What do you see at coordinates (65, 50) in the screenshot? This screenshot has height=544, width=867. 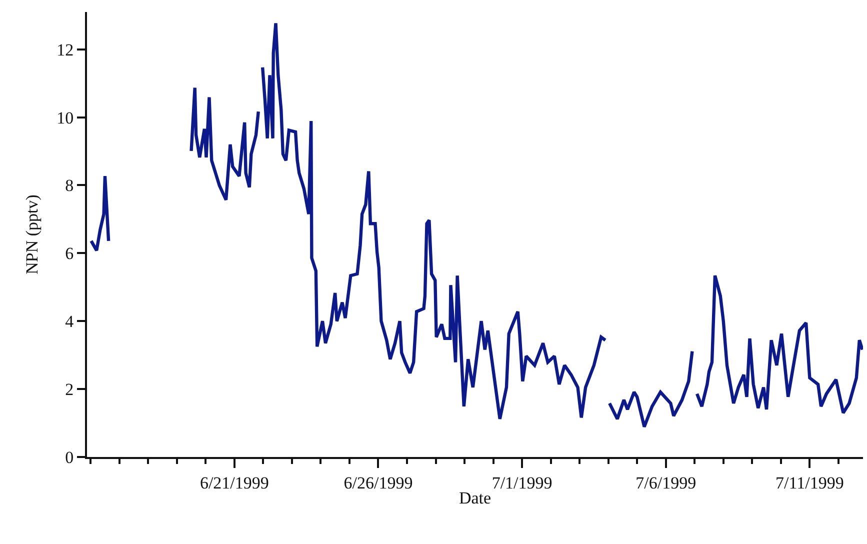 I see `y-tick-label: 12` at bounding box center [65, 50].